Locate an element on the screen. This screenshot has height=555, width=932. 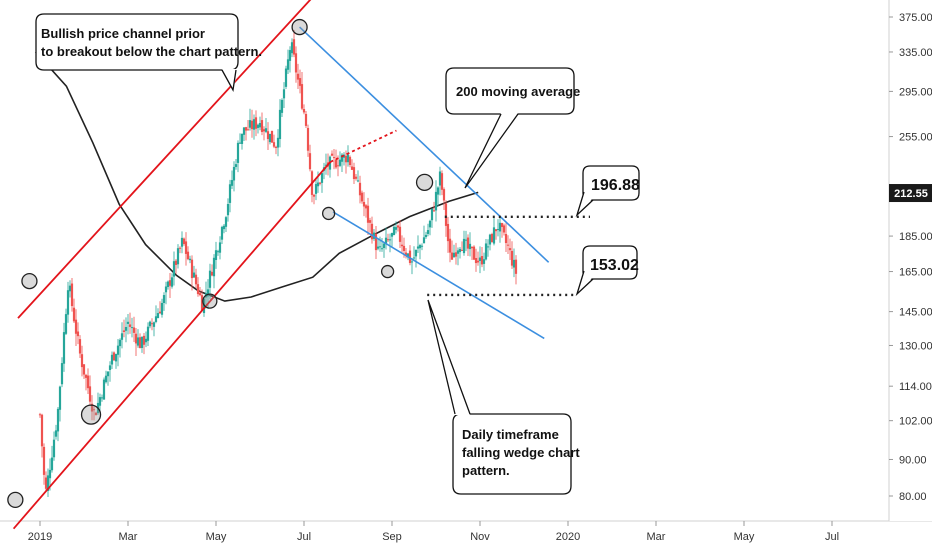
x-tick-label: Mar is located at coordinates (656, 537).